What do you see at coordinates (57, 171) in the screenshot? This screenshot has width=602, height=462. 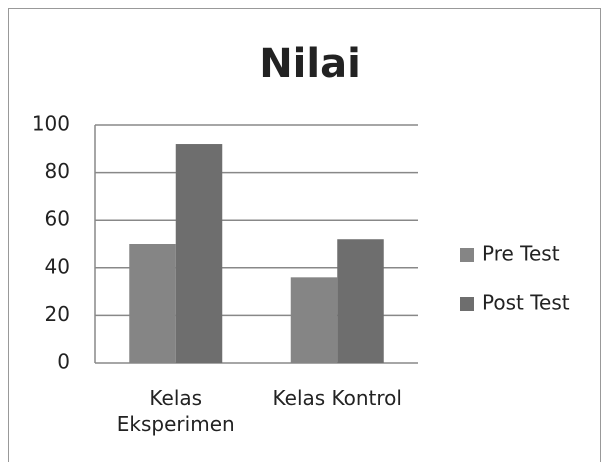 I see `y-tick-label: 80` at bounding box center [57, 171].